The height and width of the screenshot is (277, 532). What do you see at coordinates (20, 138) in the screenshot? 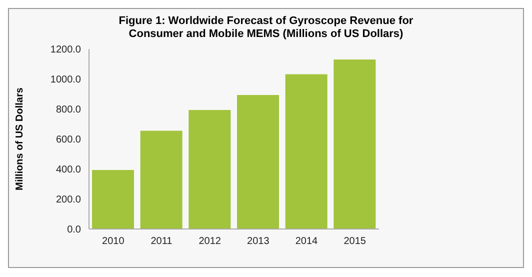
I see `y-axis-title: Millions of US Dollars` at bounding box center [20, 138].